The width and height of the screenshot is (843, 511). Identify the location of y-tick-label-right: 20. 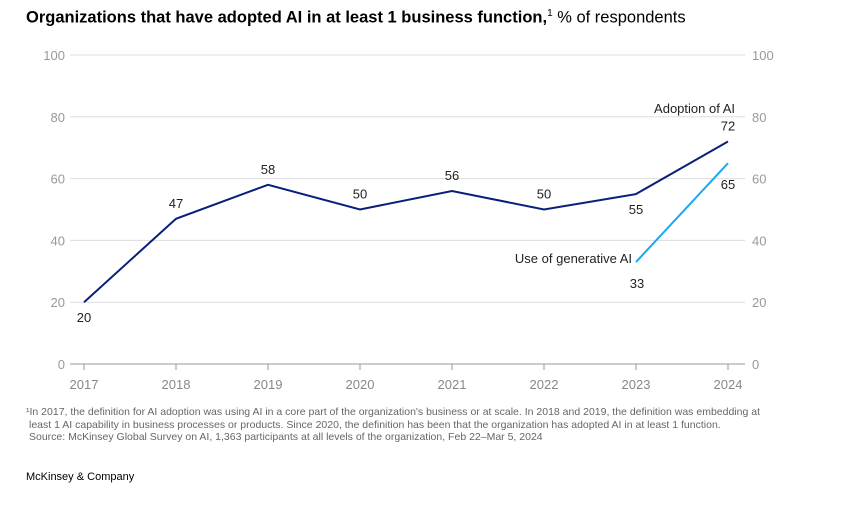
(759, 302).